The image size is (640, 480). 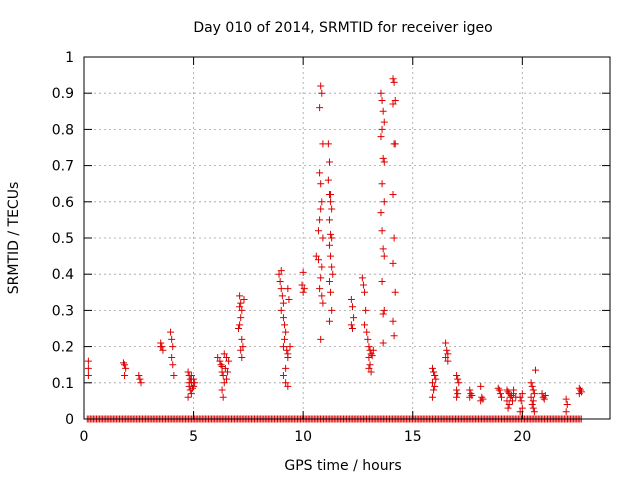 I want to click on x-tick-label: 10, so click(x=303, y=437).